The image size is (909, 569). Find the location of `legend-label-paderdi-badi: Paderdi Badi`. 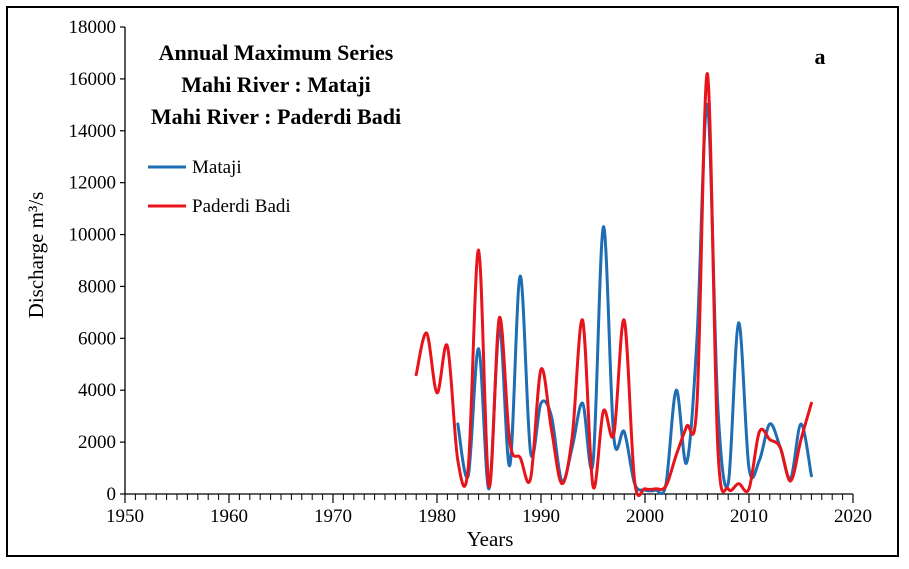

legend-label-paderdi-badi: Paderdi Badi is located at coordinates (241, 206).